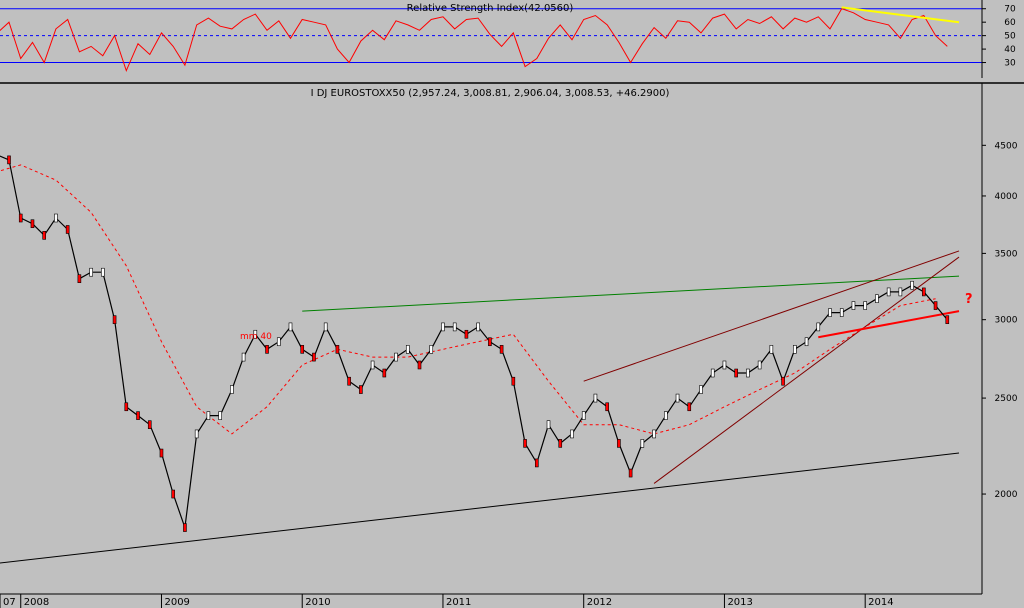 This screenshot has width=1024, height=608. I want to click on price-y-tick-label: 3500, so click(1006, 254).